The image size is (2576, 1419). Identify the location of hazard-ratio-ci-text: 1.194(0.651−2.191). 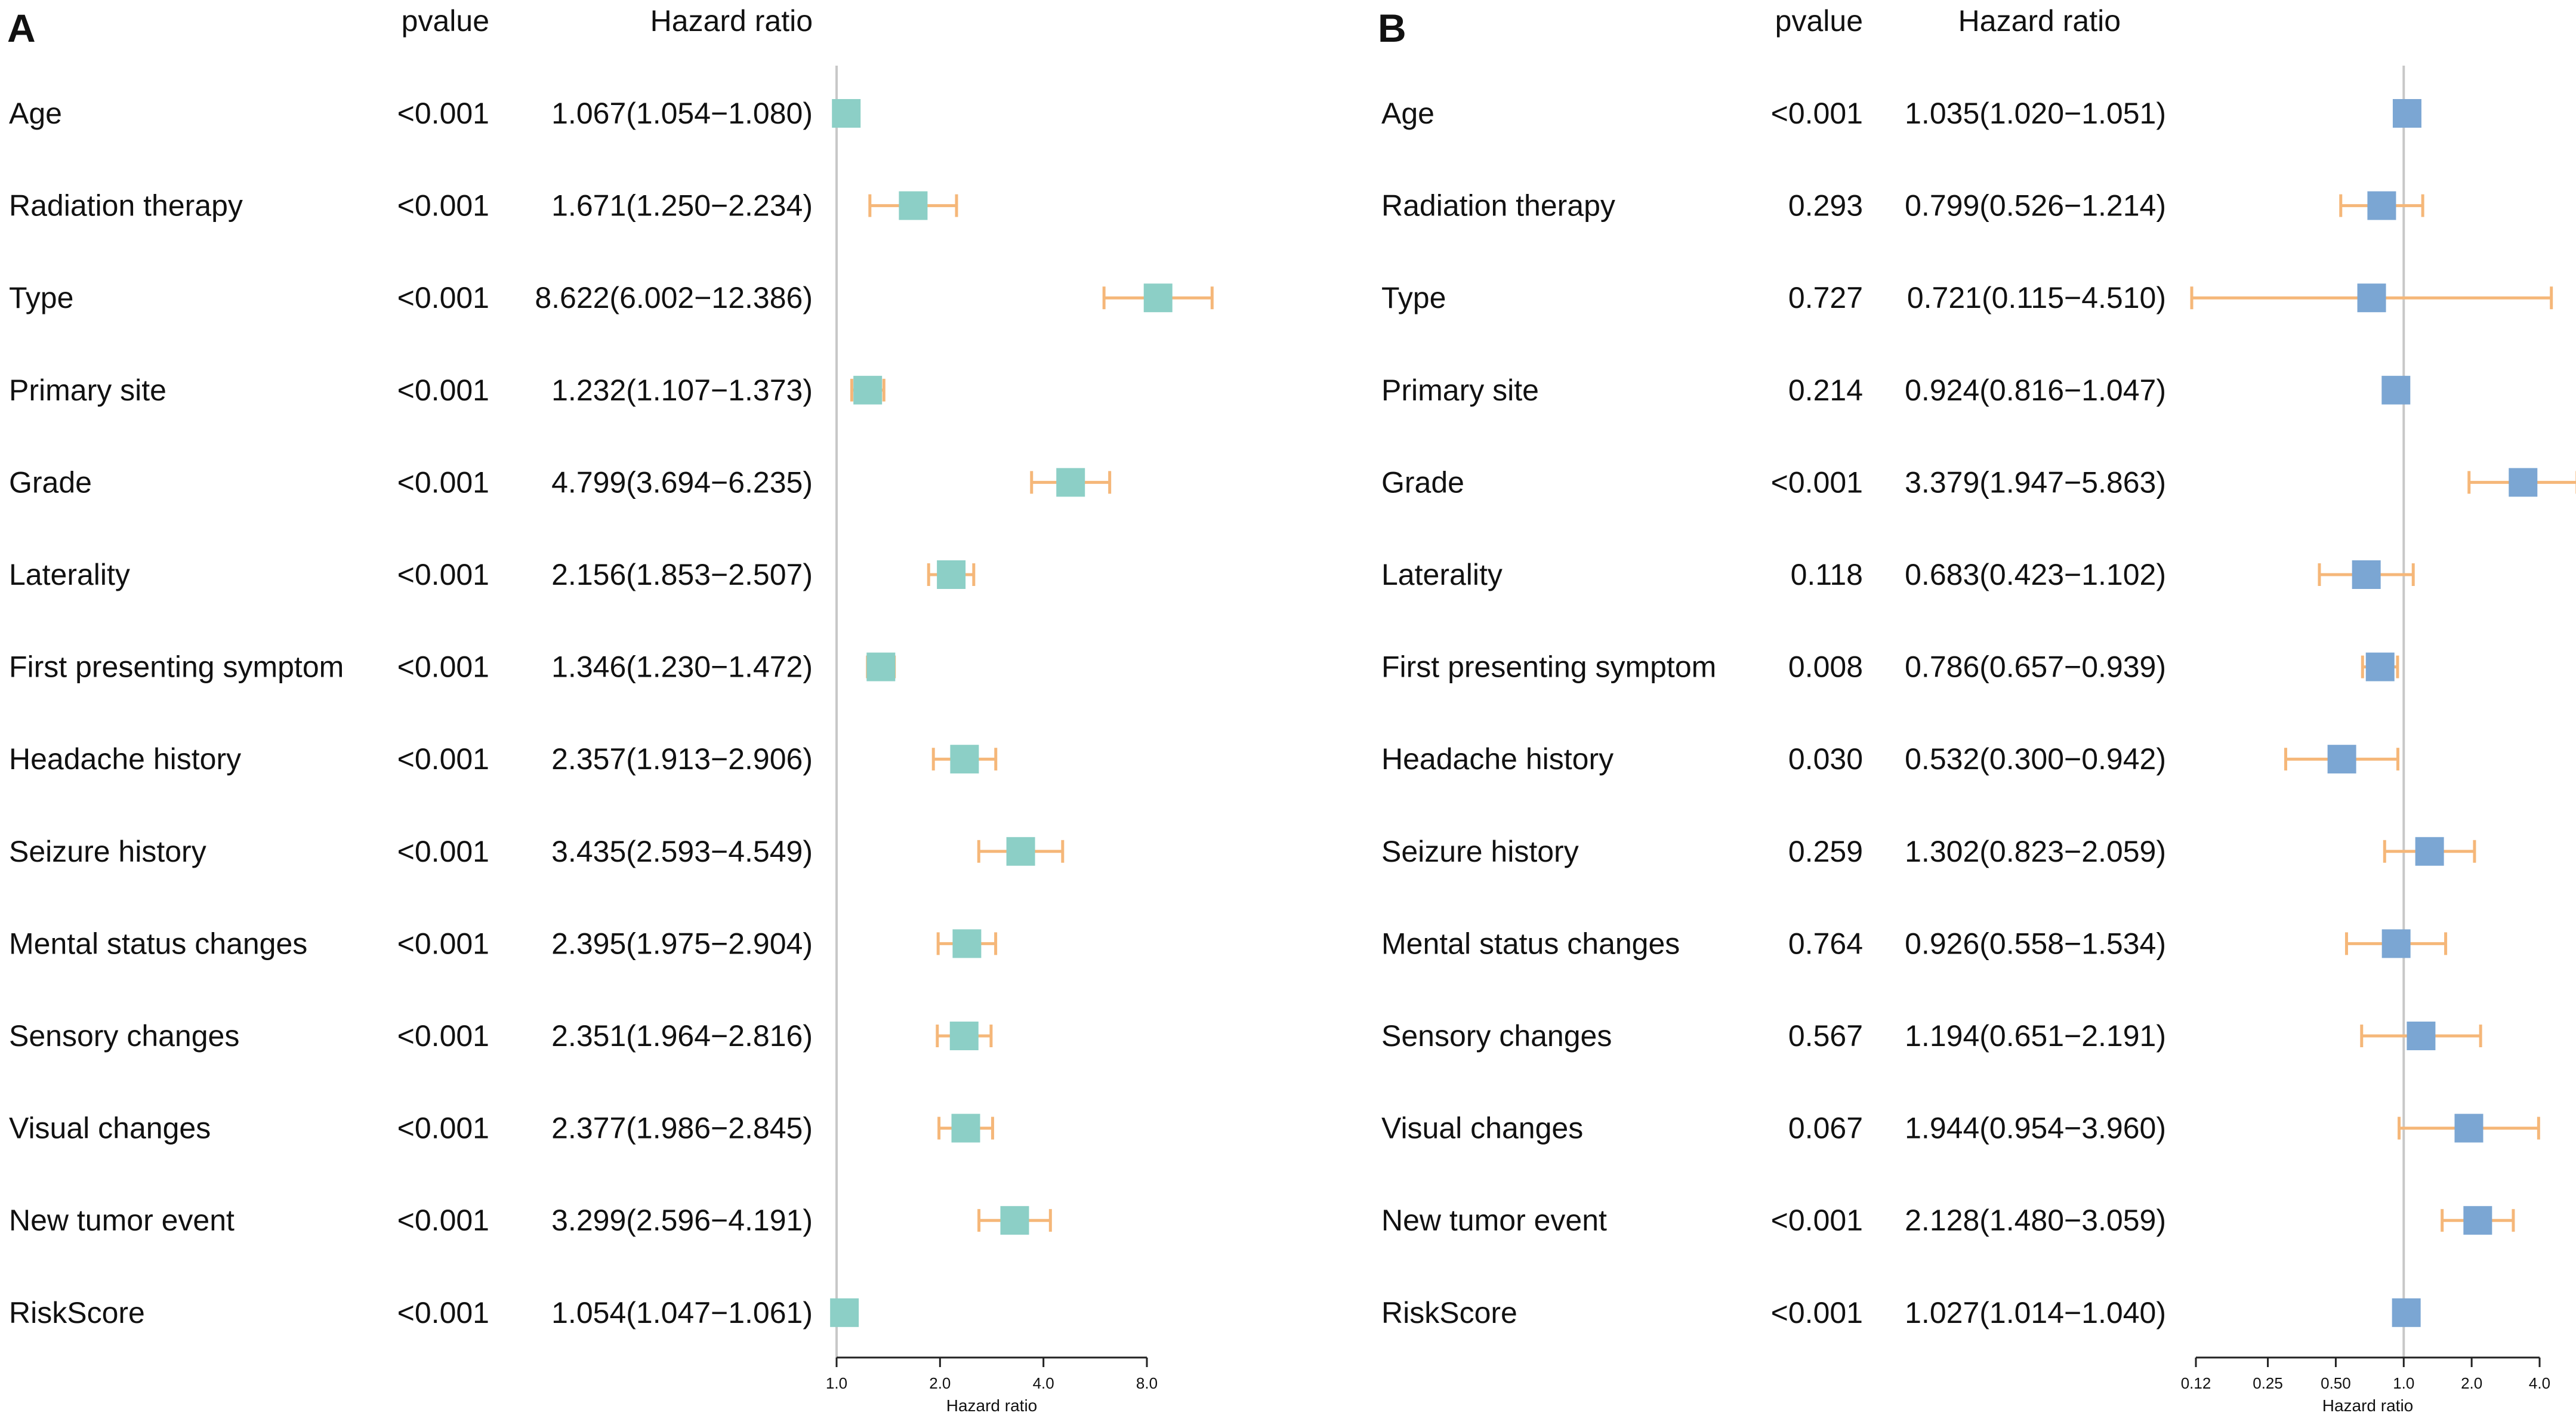
(2035, 1036).